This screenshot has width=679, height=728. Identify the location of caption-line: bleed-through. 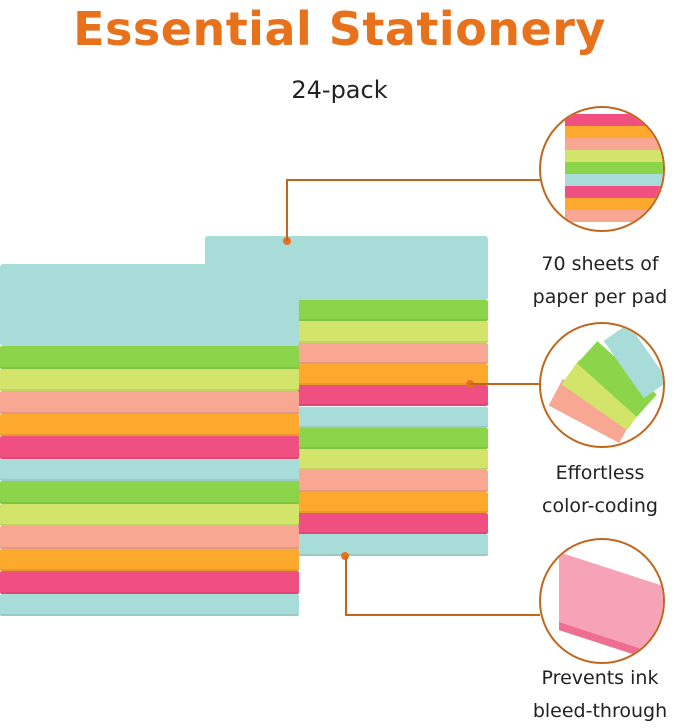
(600, 711).